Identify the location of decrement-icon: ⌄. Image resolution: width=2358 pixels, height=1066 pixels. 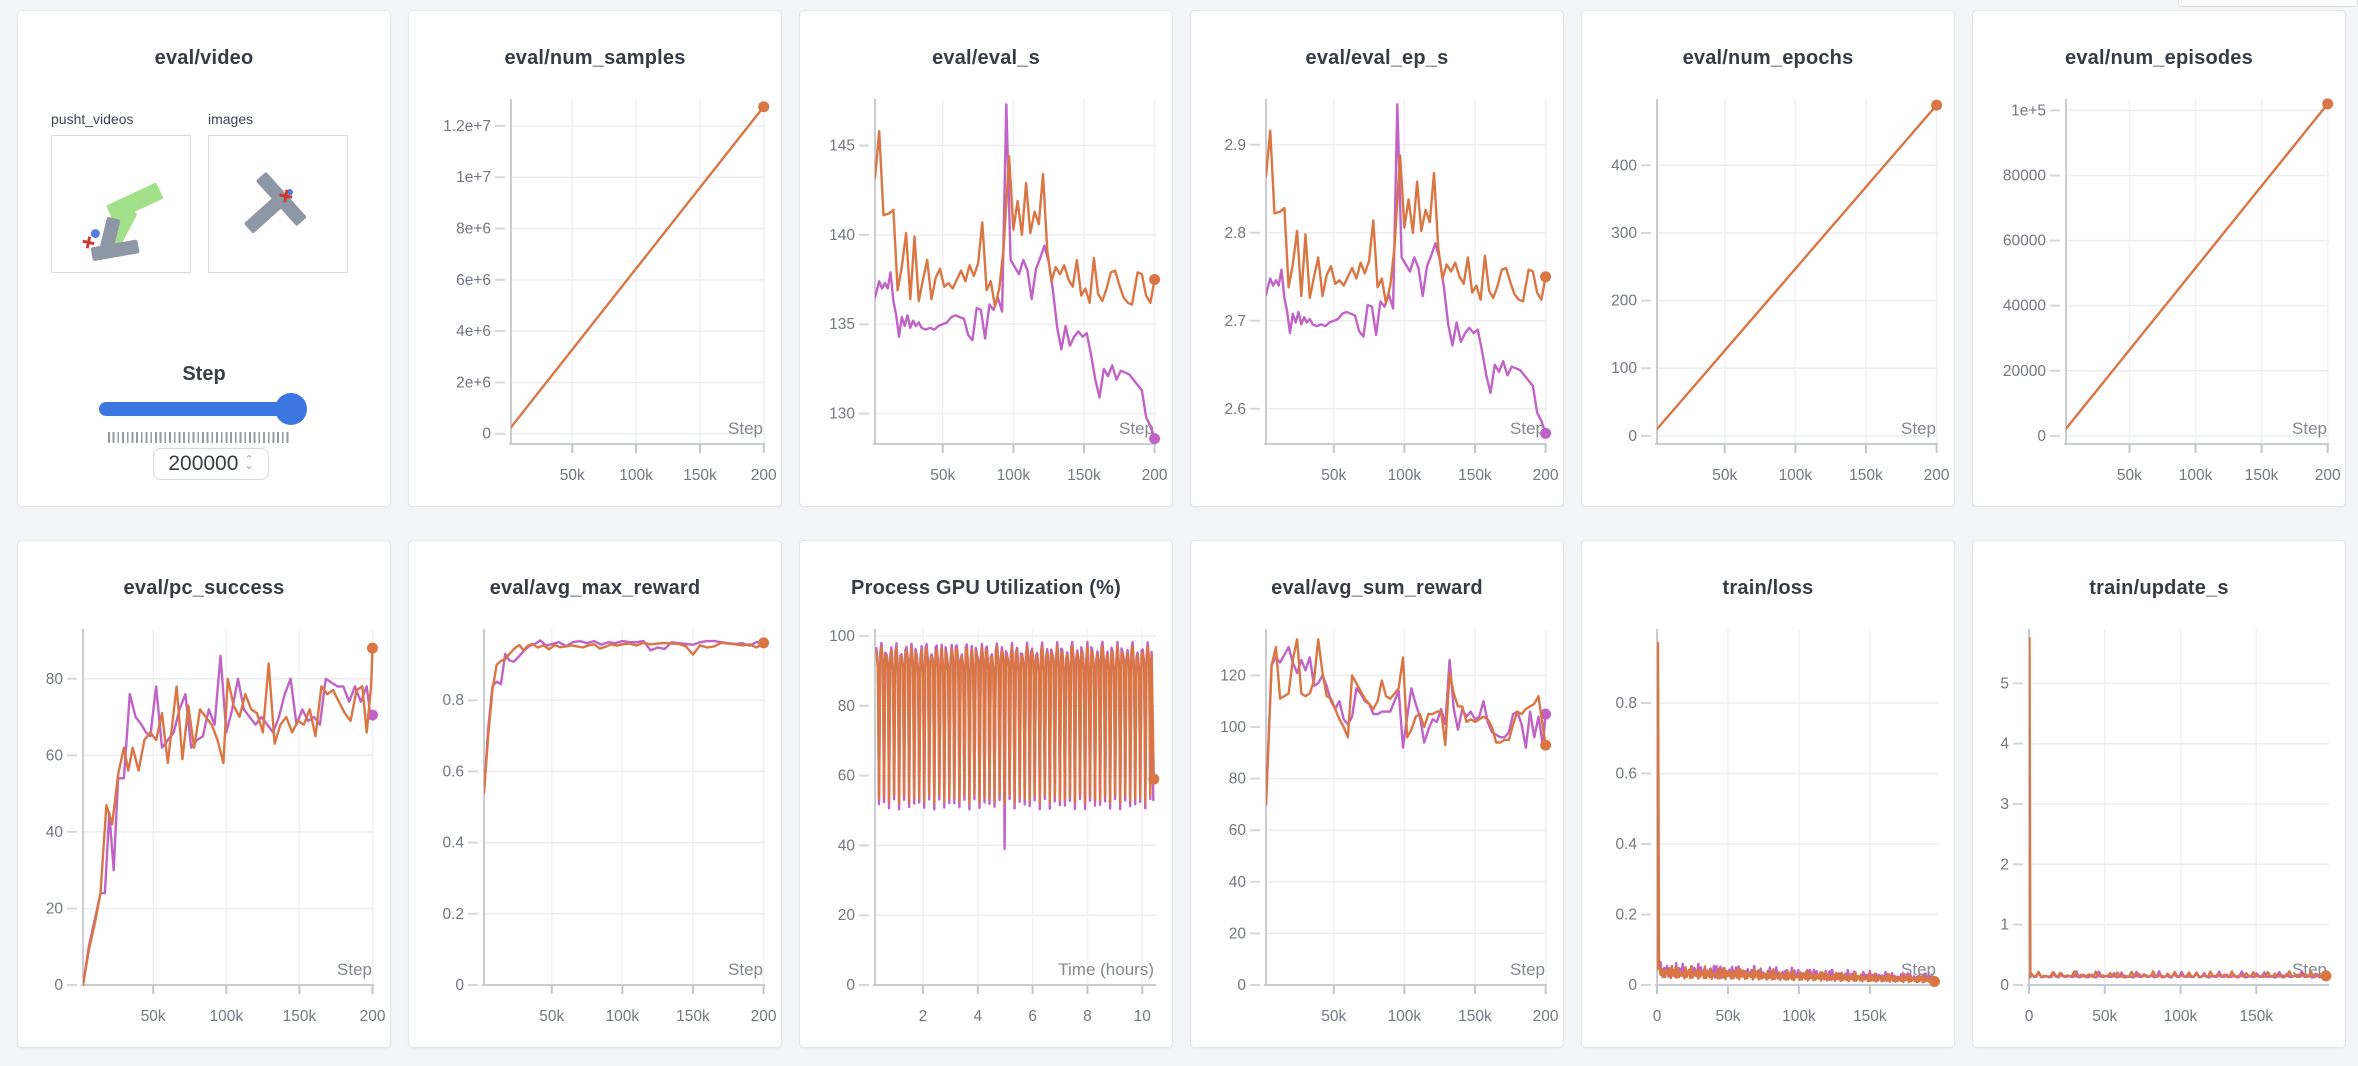
(249, 466).